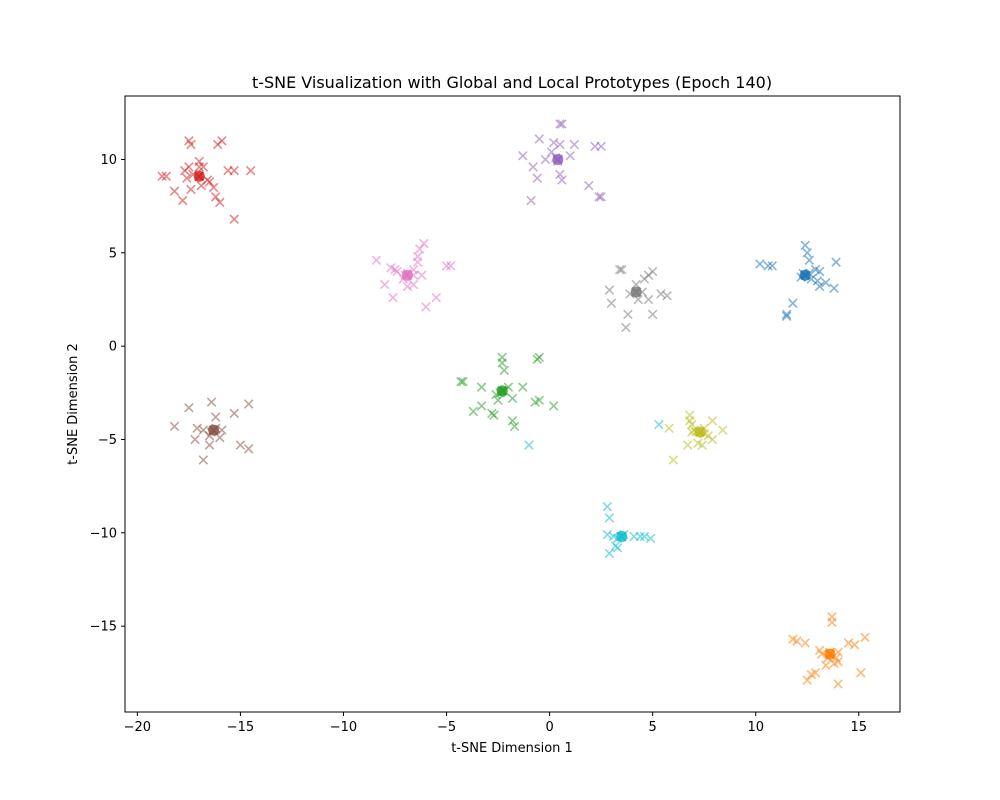  Describe the element at coordinates (103, 533) in the screenshot. I see `y-tick-label: −10` at that location.